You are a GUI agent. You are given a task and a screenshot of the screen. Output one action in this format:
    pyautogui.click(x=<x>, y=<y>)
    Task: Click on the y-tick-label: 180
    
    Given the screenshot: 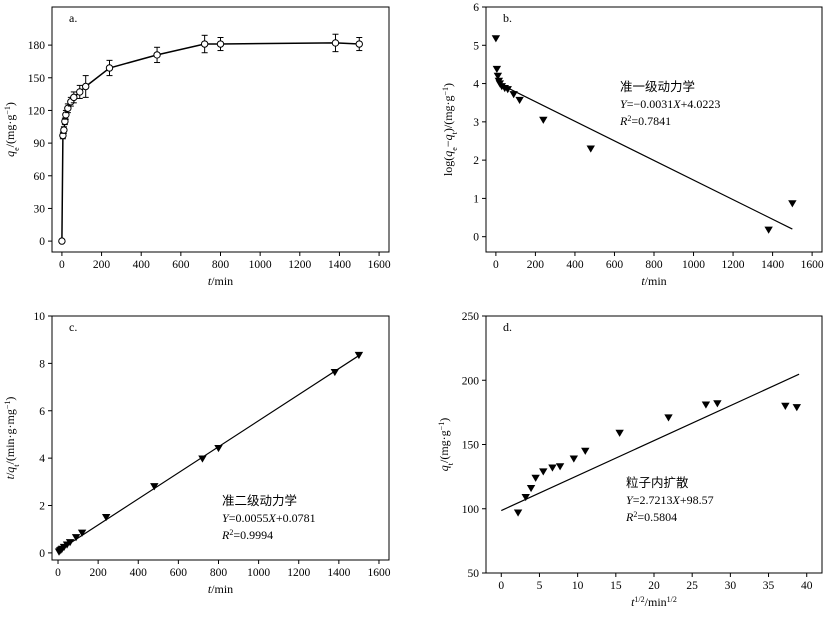 What is the action you would take?
    pyautogui.click(x=37, y=46)
    